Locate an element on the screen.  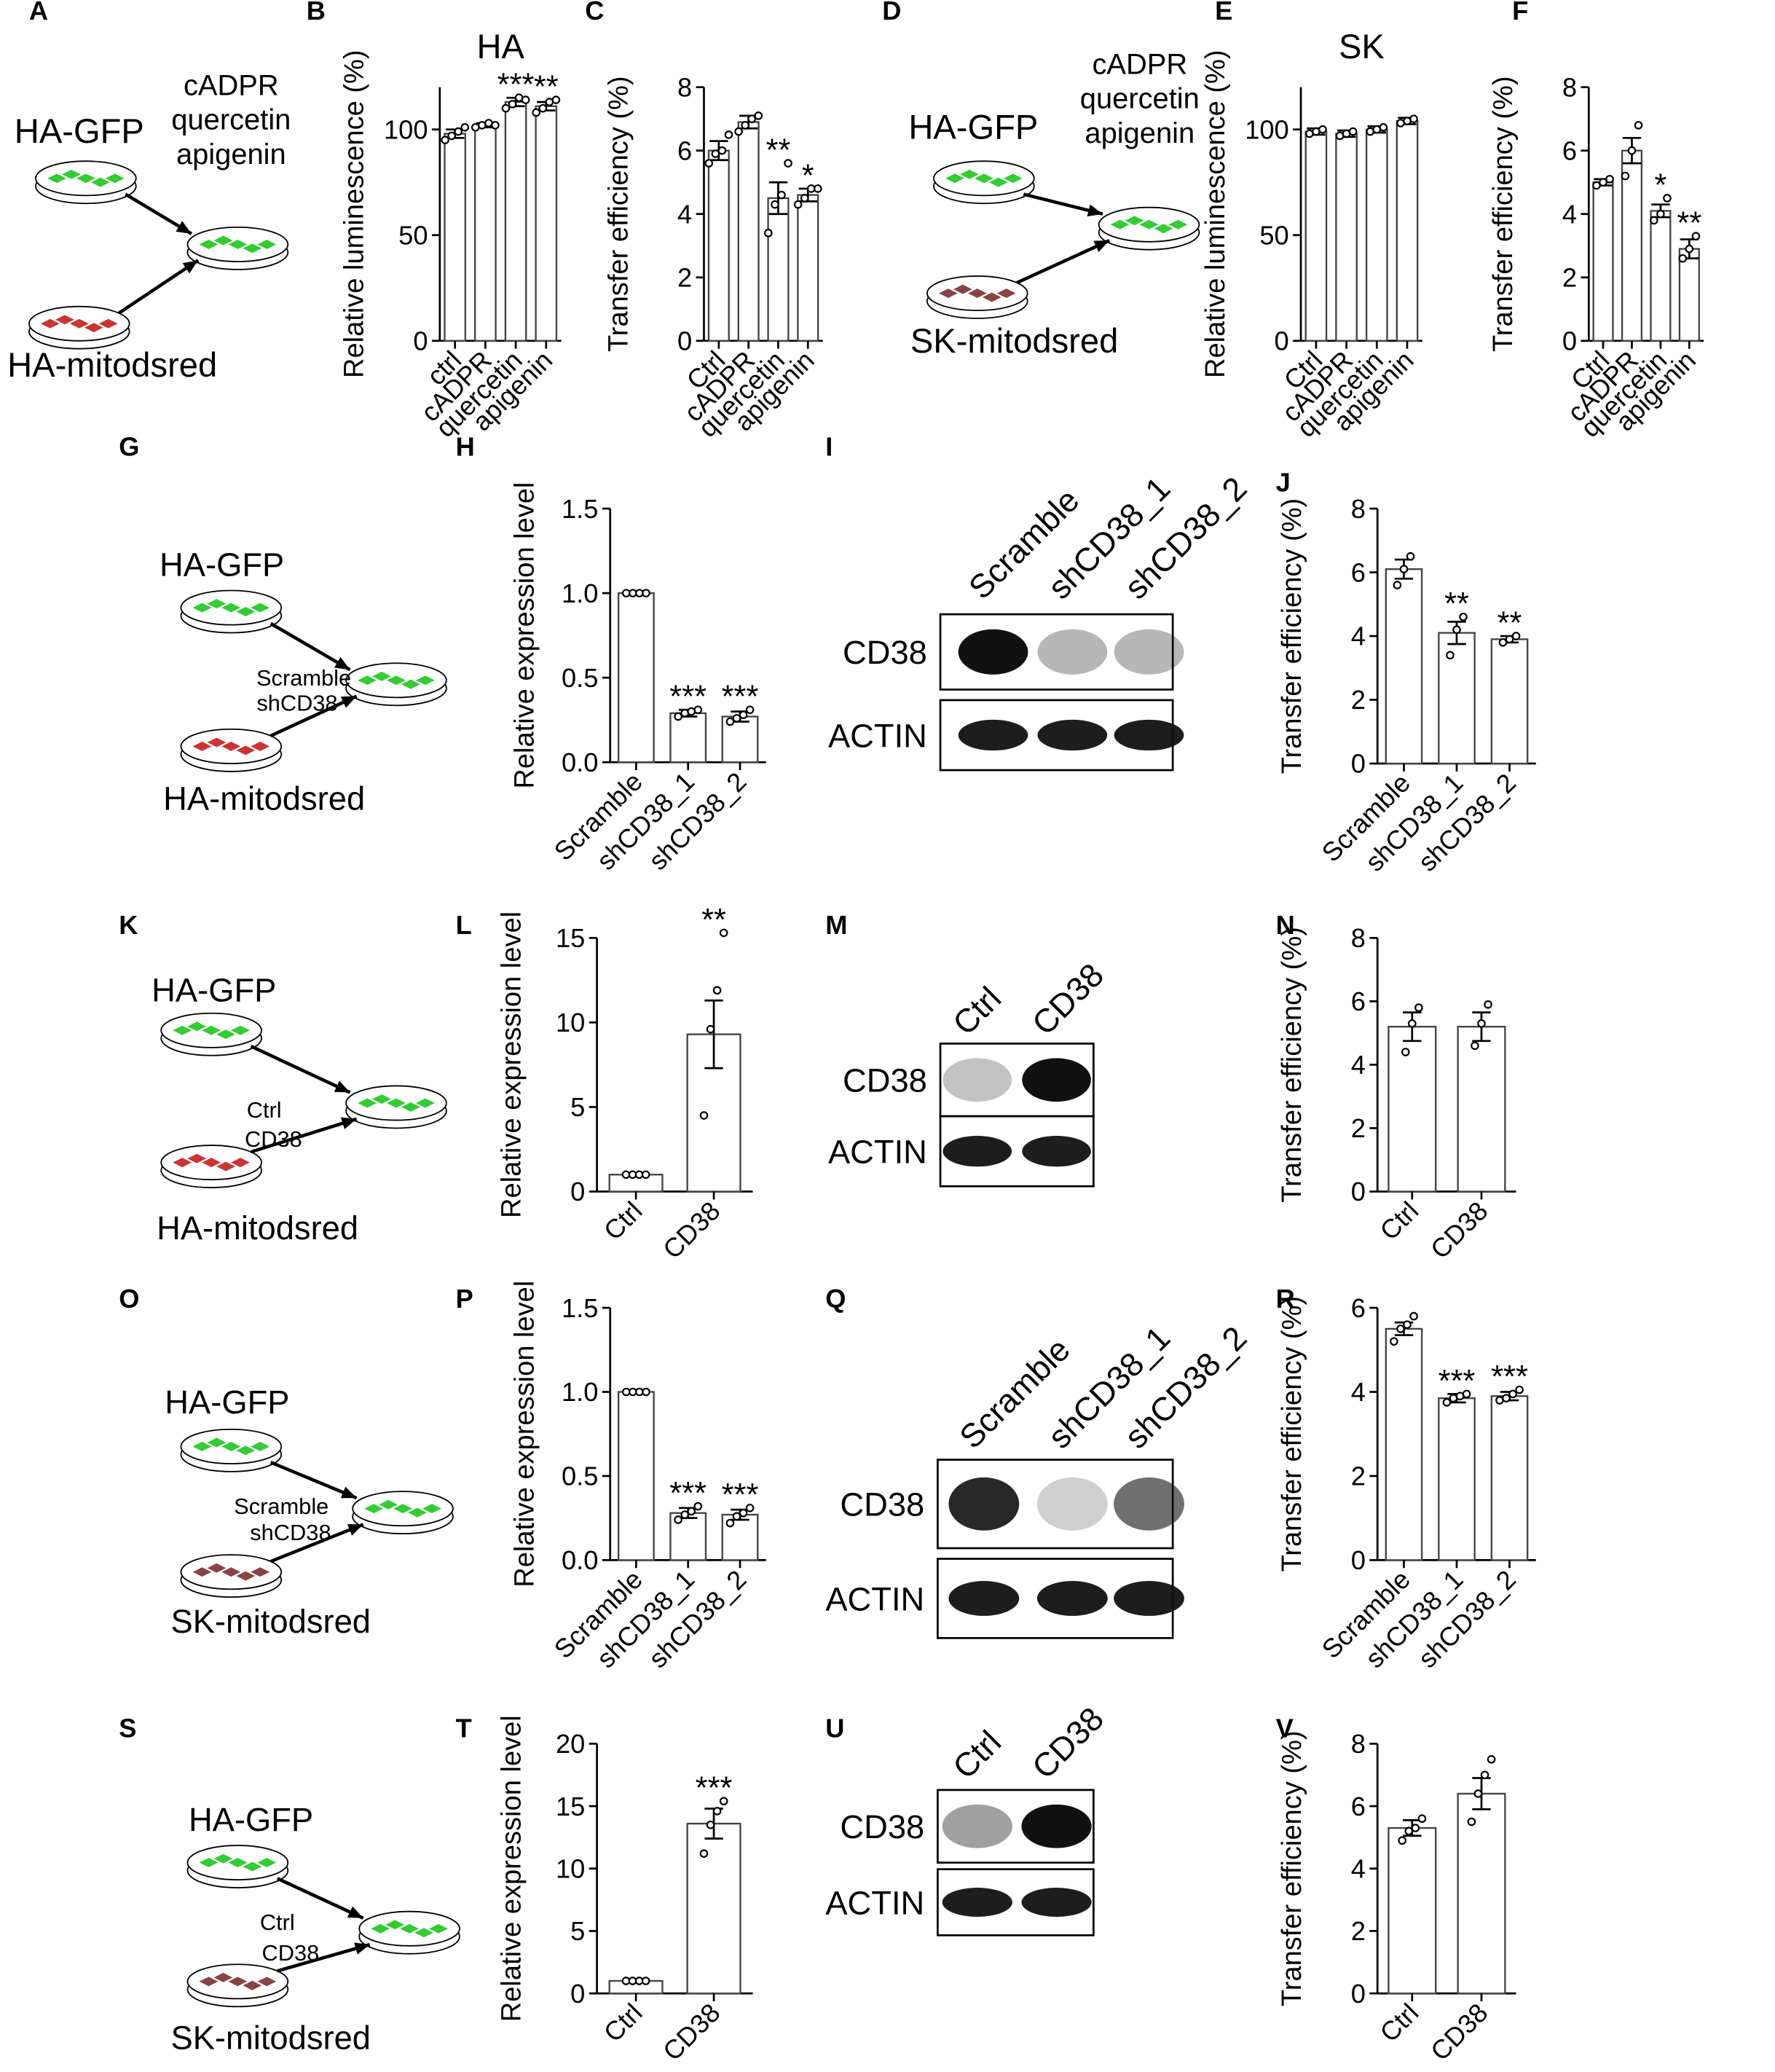
blot-lane-label: CD38 is located at coordinates (1068, 1743).